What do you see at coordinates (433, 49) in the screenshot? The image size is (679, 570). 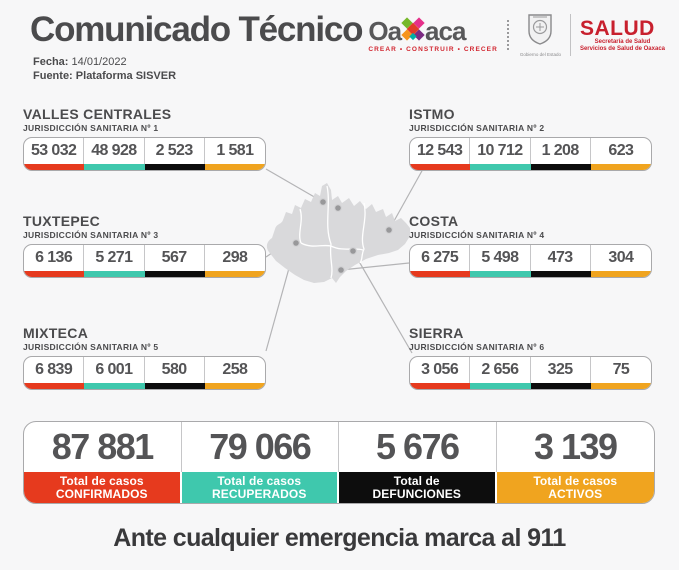 I see `oaxaca-tagline: CREAR • CONSTRUIR • CRECER` at bounding box center [433, 49].